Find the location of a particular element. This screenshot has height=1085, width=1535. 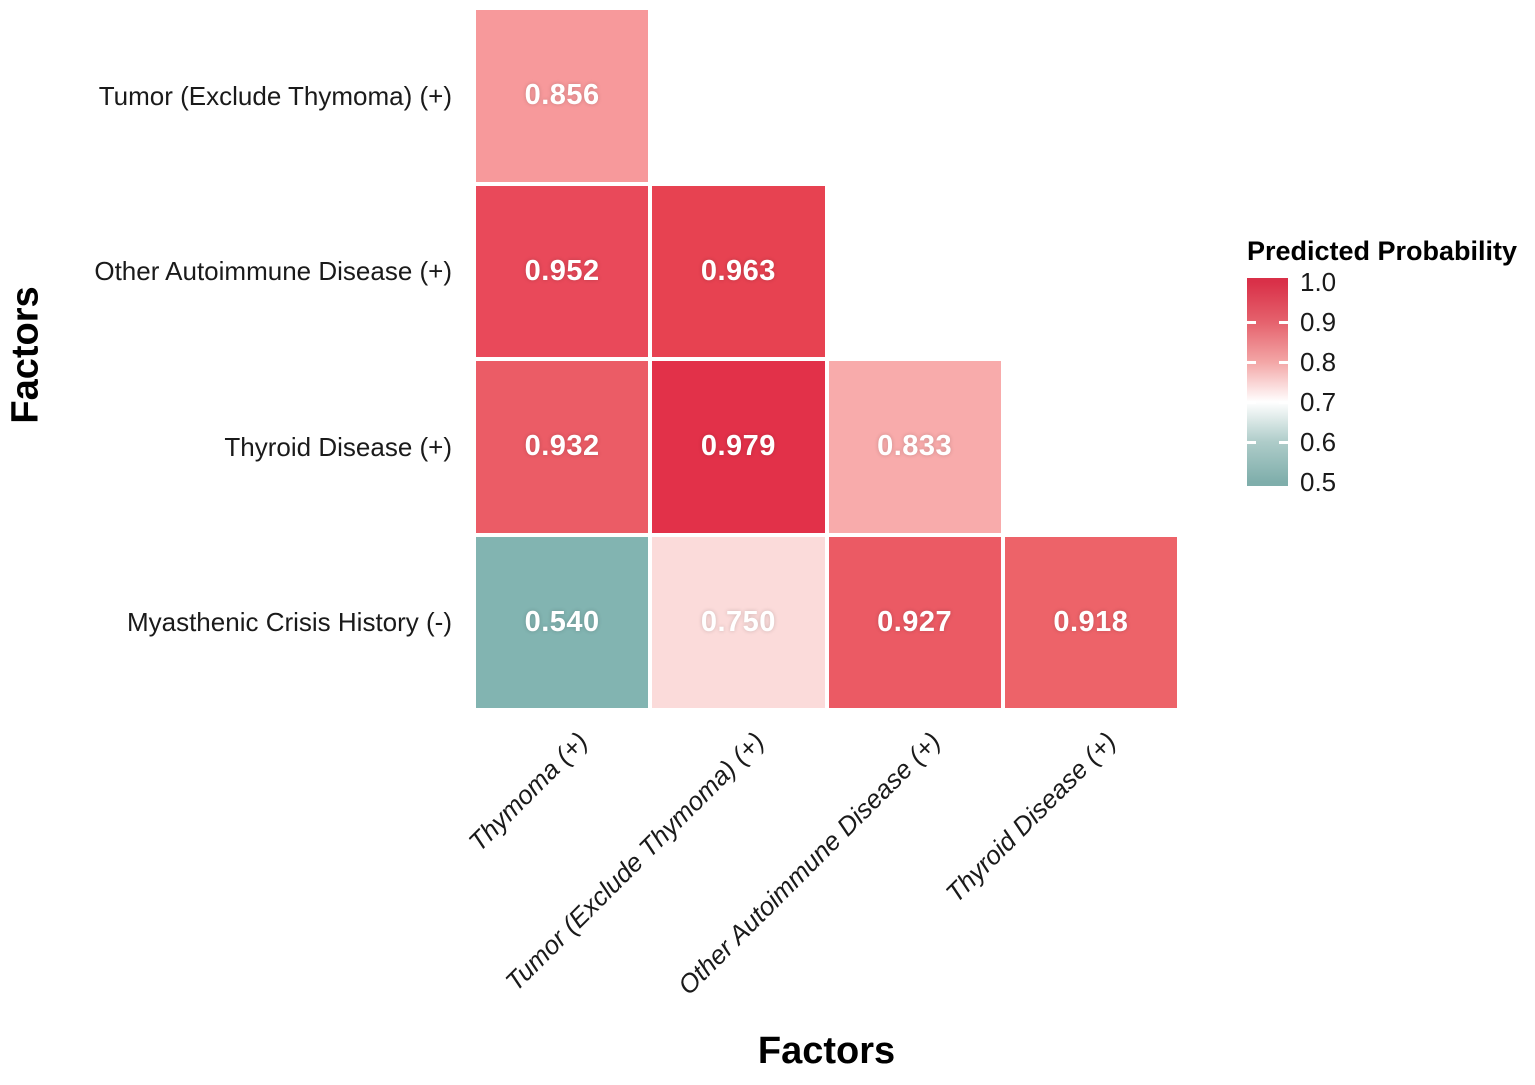

heatmap-cell: 0.963 is located at coordinates (738, 271).